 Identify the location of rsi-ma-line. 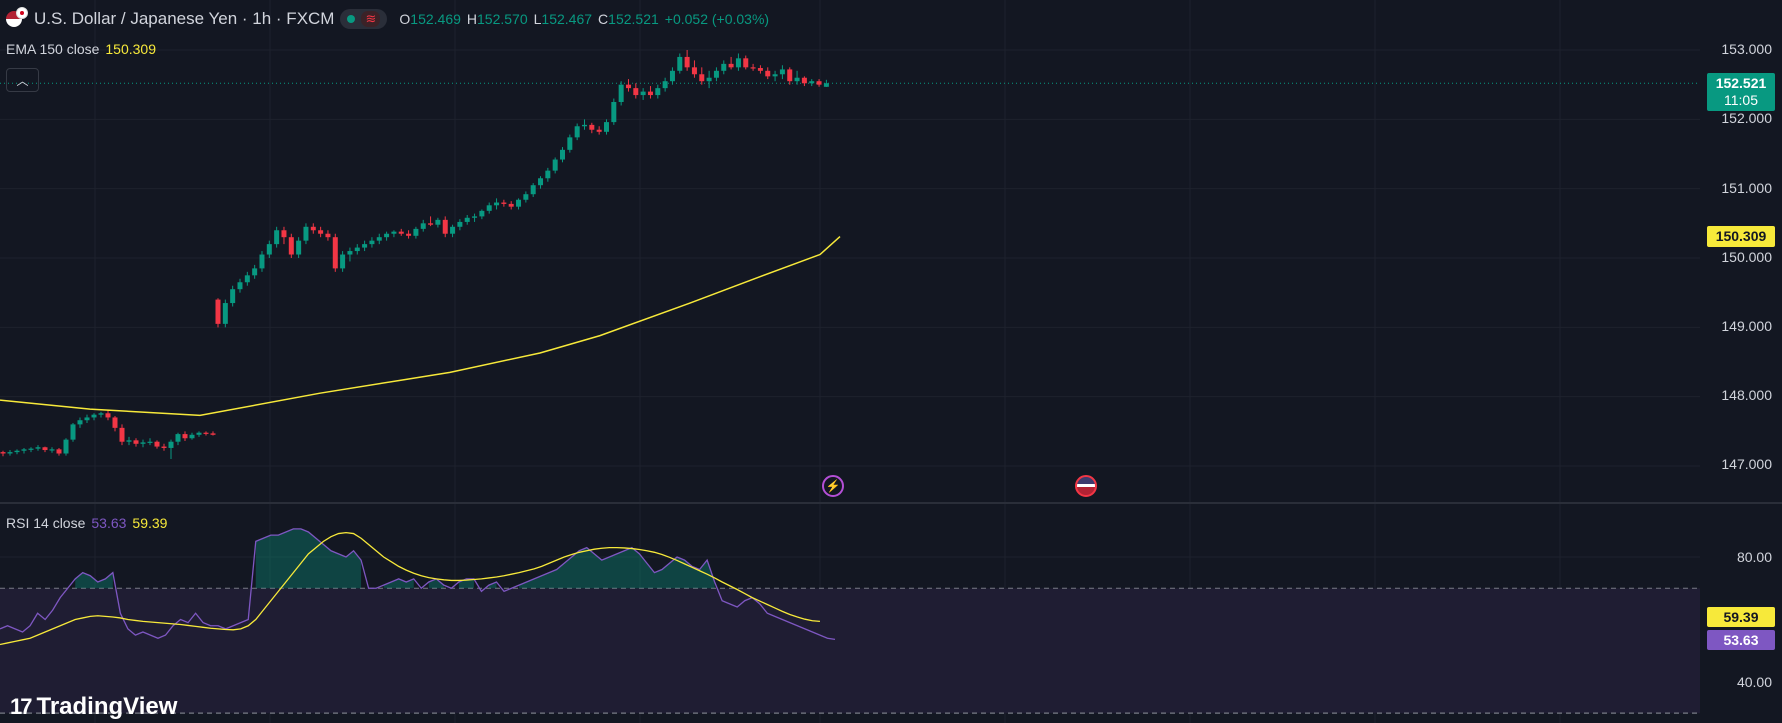
(410, 588).